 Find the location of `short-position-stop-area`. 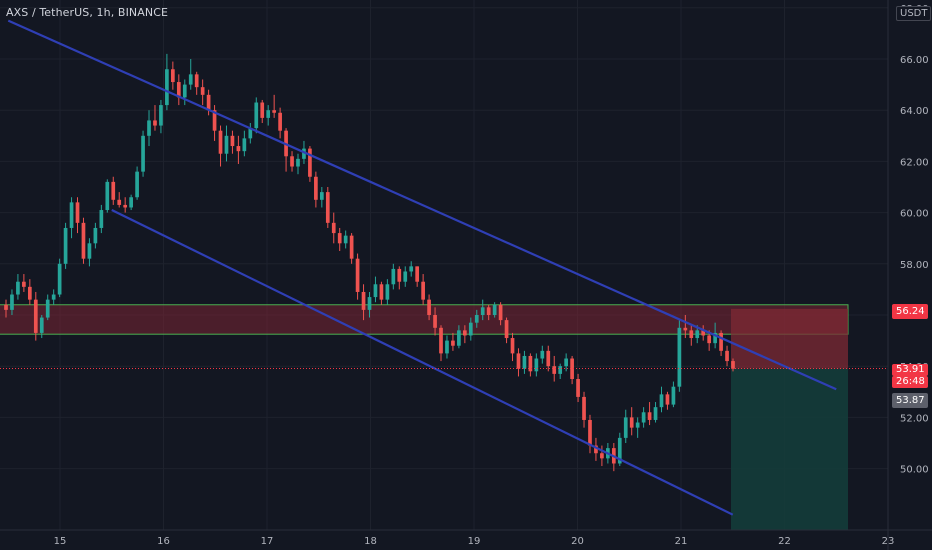

short-position-stop-area is located at coordinates (789, 338).